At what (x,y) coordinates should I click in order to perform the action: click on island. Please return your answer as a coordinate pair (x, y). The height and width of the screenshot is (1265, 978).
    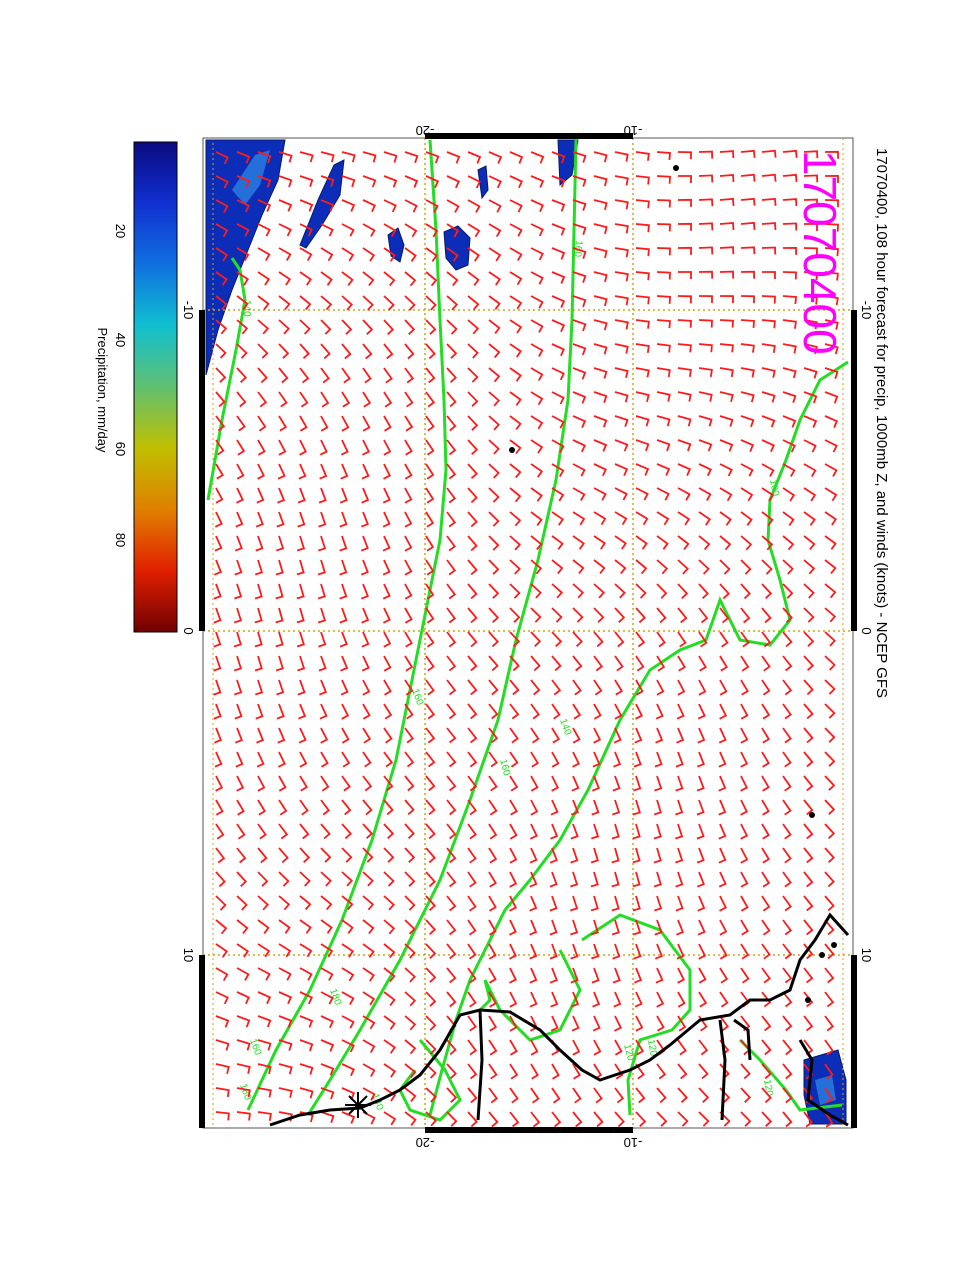
    Looking at the image, I should click on (676, 168).